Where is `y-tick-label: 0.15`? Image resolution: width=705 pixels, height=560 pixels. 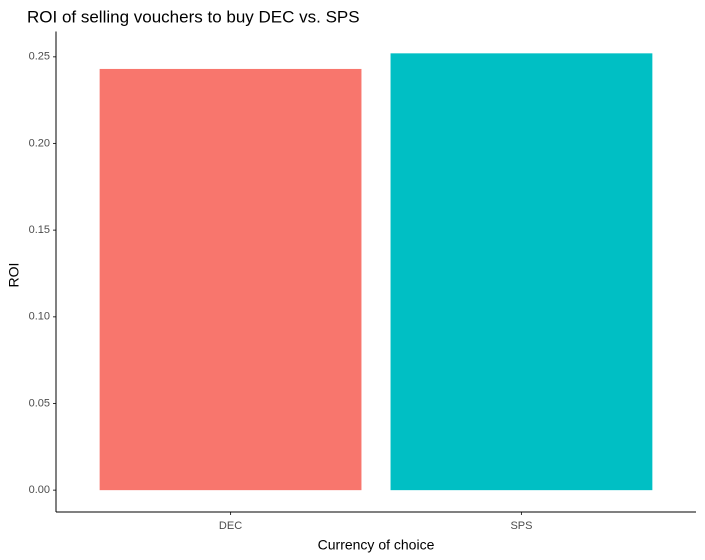
y-tick-label: 0.15 is located at coordinates (39, 230).